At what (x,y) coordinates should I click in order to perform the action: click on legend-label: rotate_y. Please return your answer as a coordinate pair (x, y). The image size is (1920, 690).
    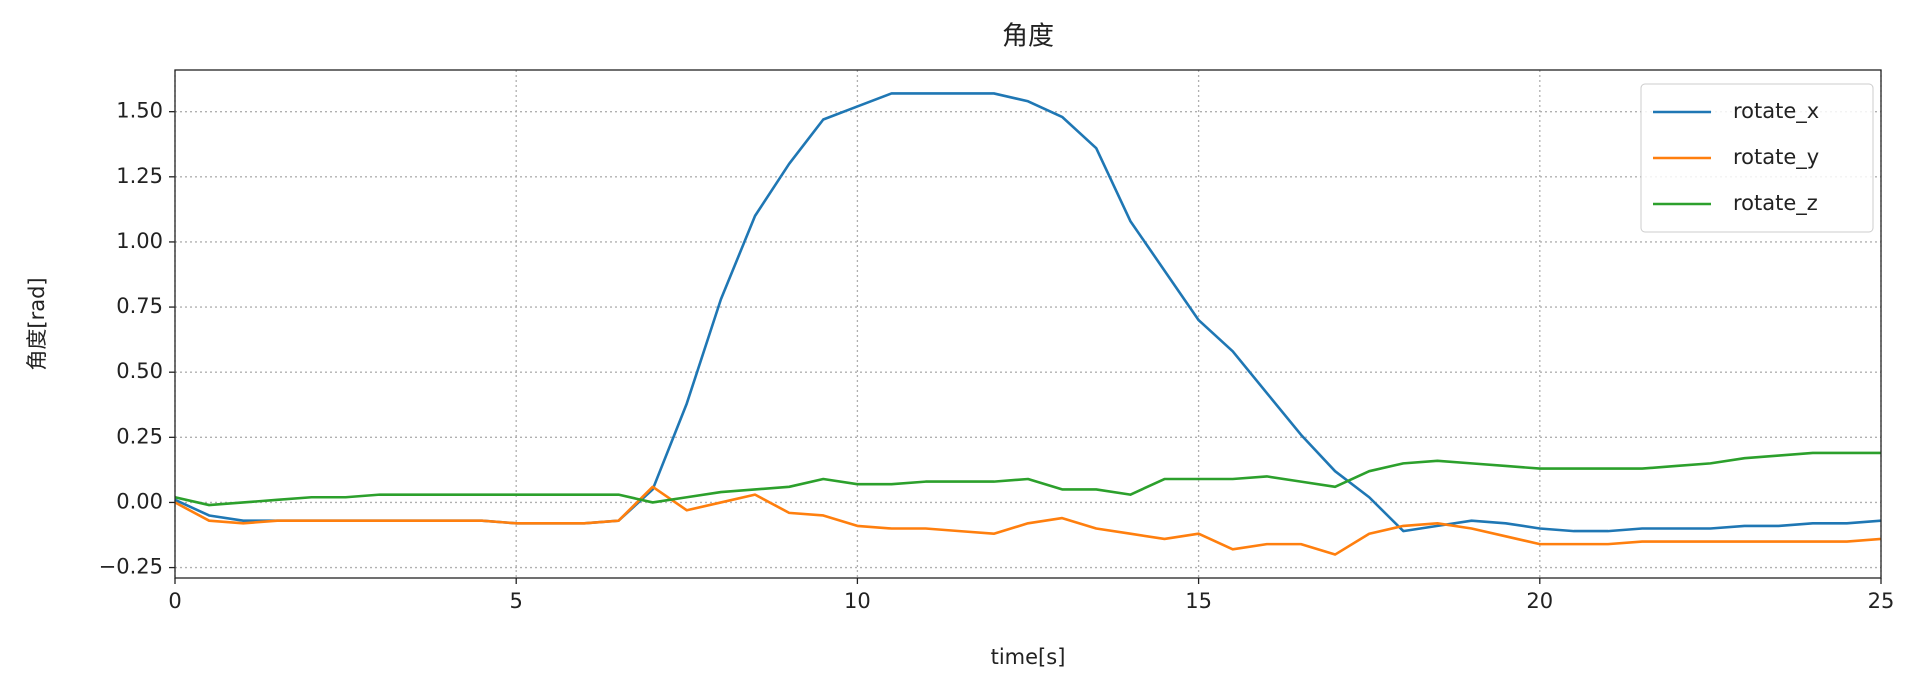
    Looking at the image, I should click on (1776, 157).